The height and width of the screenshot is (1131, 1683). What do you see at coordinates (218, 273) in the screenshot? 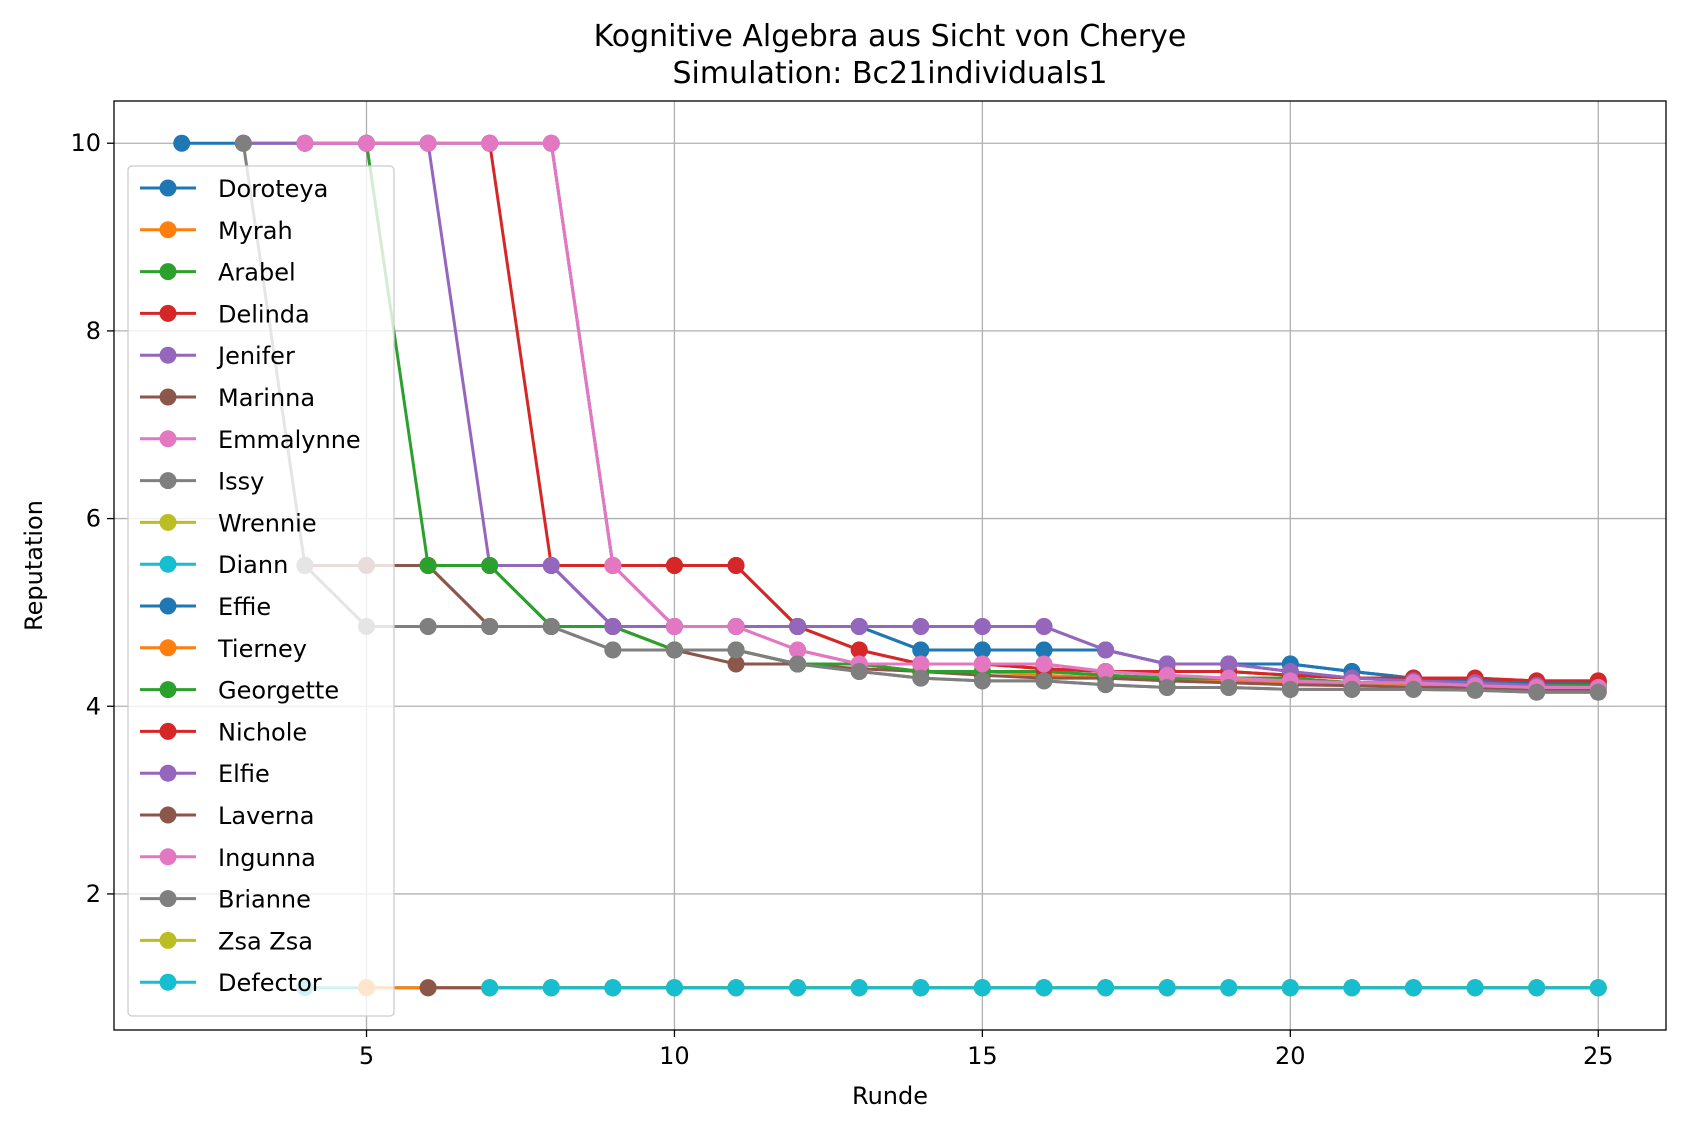
I see `legend-item: Arabel` at bounding box center [218, 273].